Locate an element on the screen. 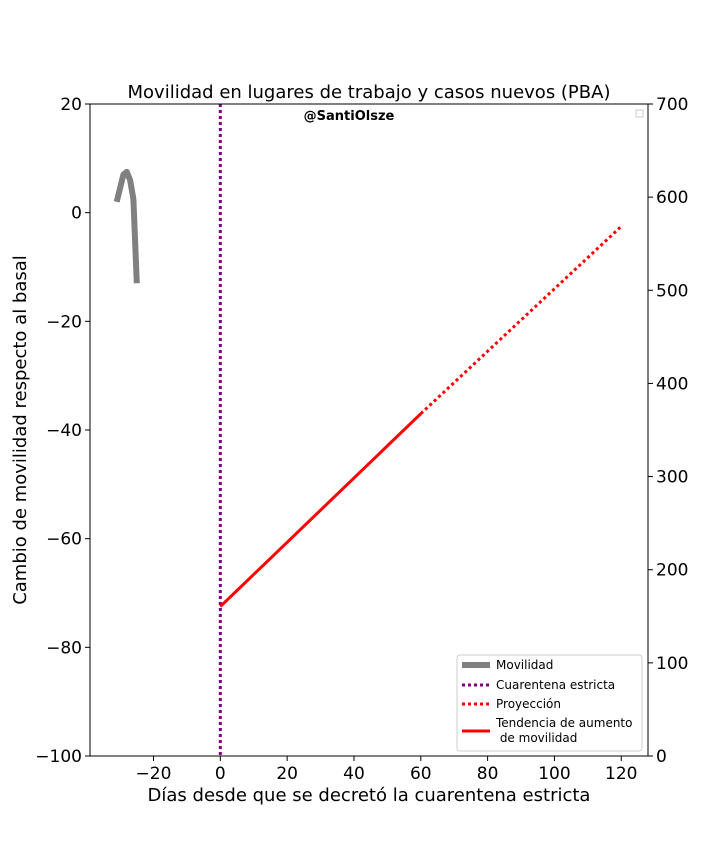 The width and height of the screenshot is (720, 864). legend-label-tendencia-line2: de movilidad is located at coordinates (536, 738).